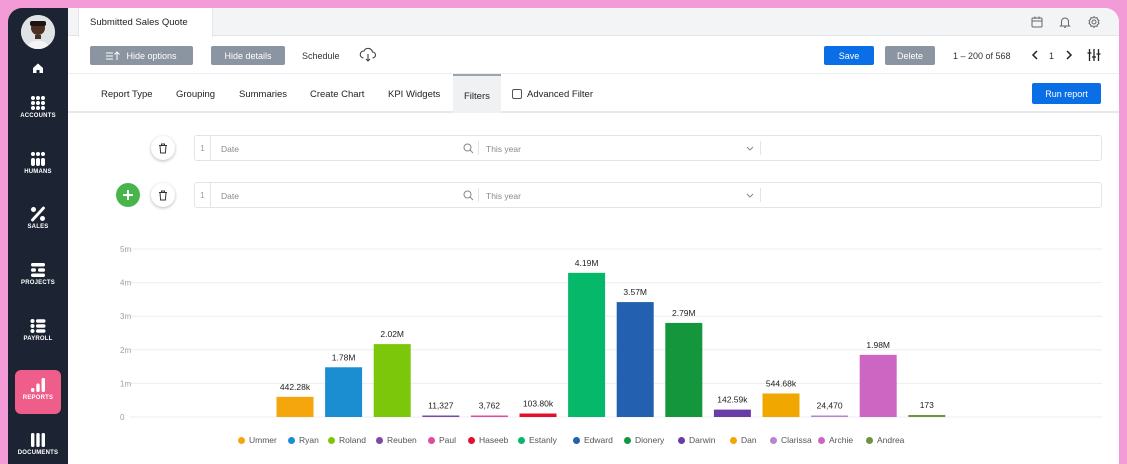 The height and width of the screenshot is (464, 1127). Describe the element at coordinates (113, 55) in the screenshot. I see `menu-sort-icon` at that location.